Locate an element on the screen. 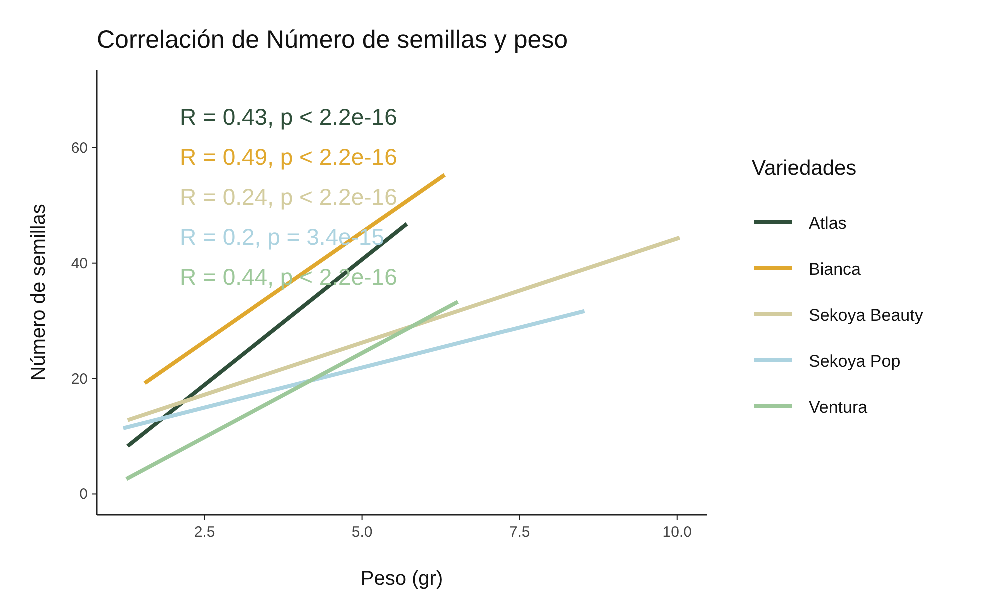  annotation: R = 0.24, p < 2.2e-16 is located at coordinates (289, 197).